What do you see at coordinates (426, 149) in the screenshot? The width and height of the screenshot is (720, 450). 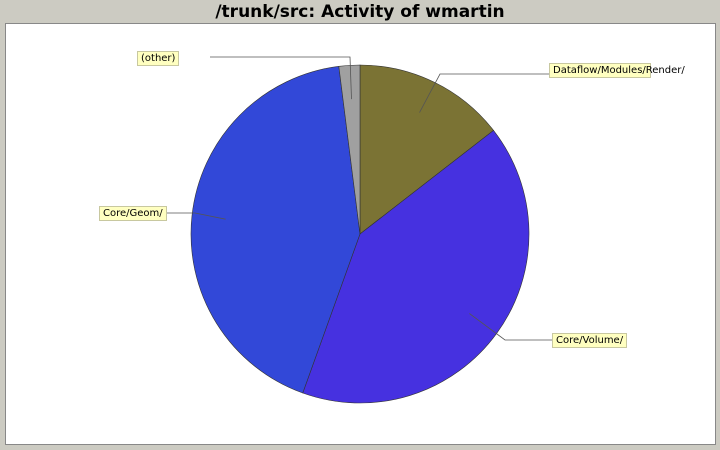 I see `slice-dataflow-modules-render` at bounding box center [426, 149].